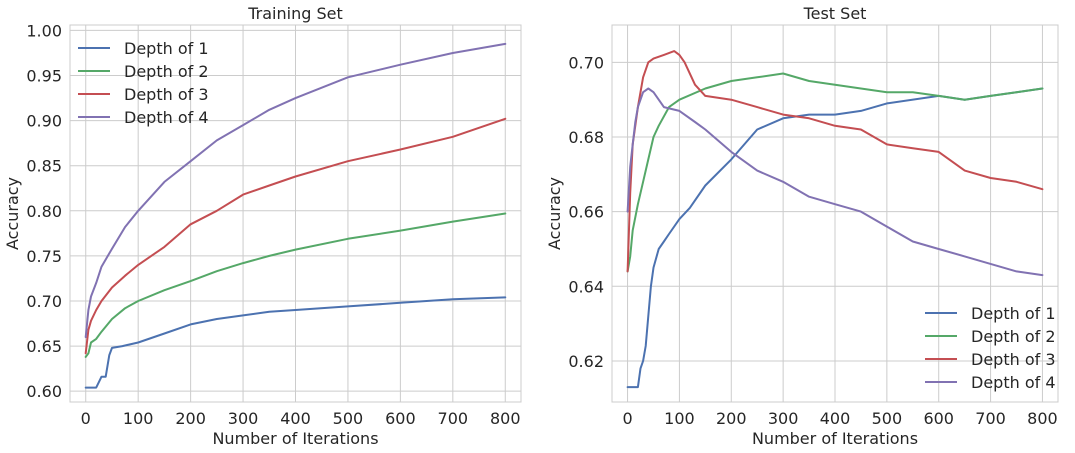  I want to click on y-tick-label: 0.75, so click(44, 256).